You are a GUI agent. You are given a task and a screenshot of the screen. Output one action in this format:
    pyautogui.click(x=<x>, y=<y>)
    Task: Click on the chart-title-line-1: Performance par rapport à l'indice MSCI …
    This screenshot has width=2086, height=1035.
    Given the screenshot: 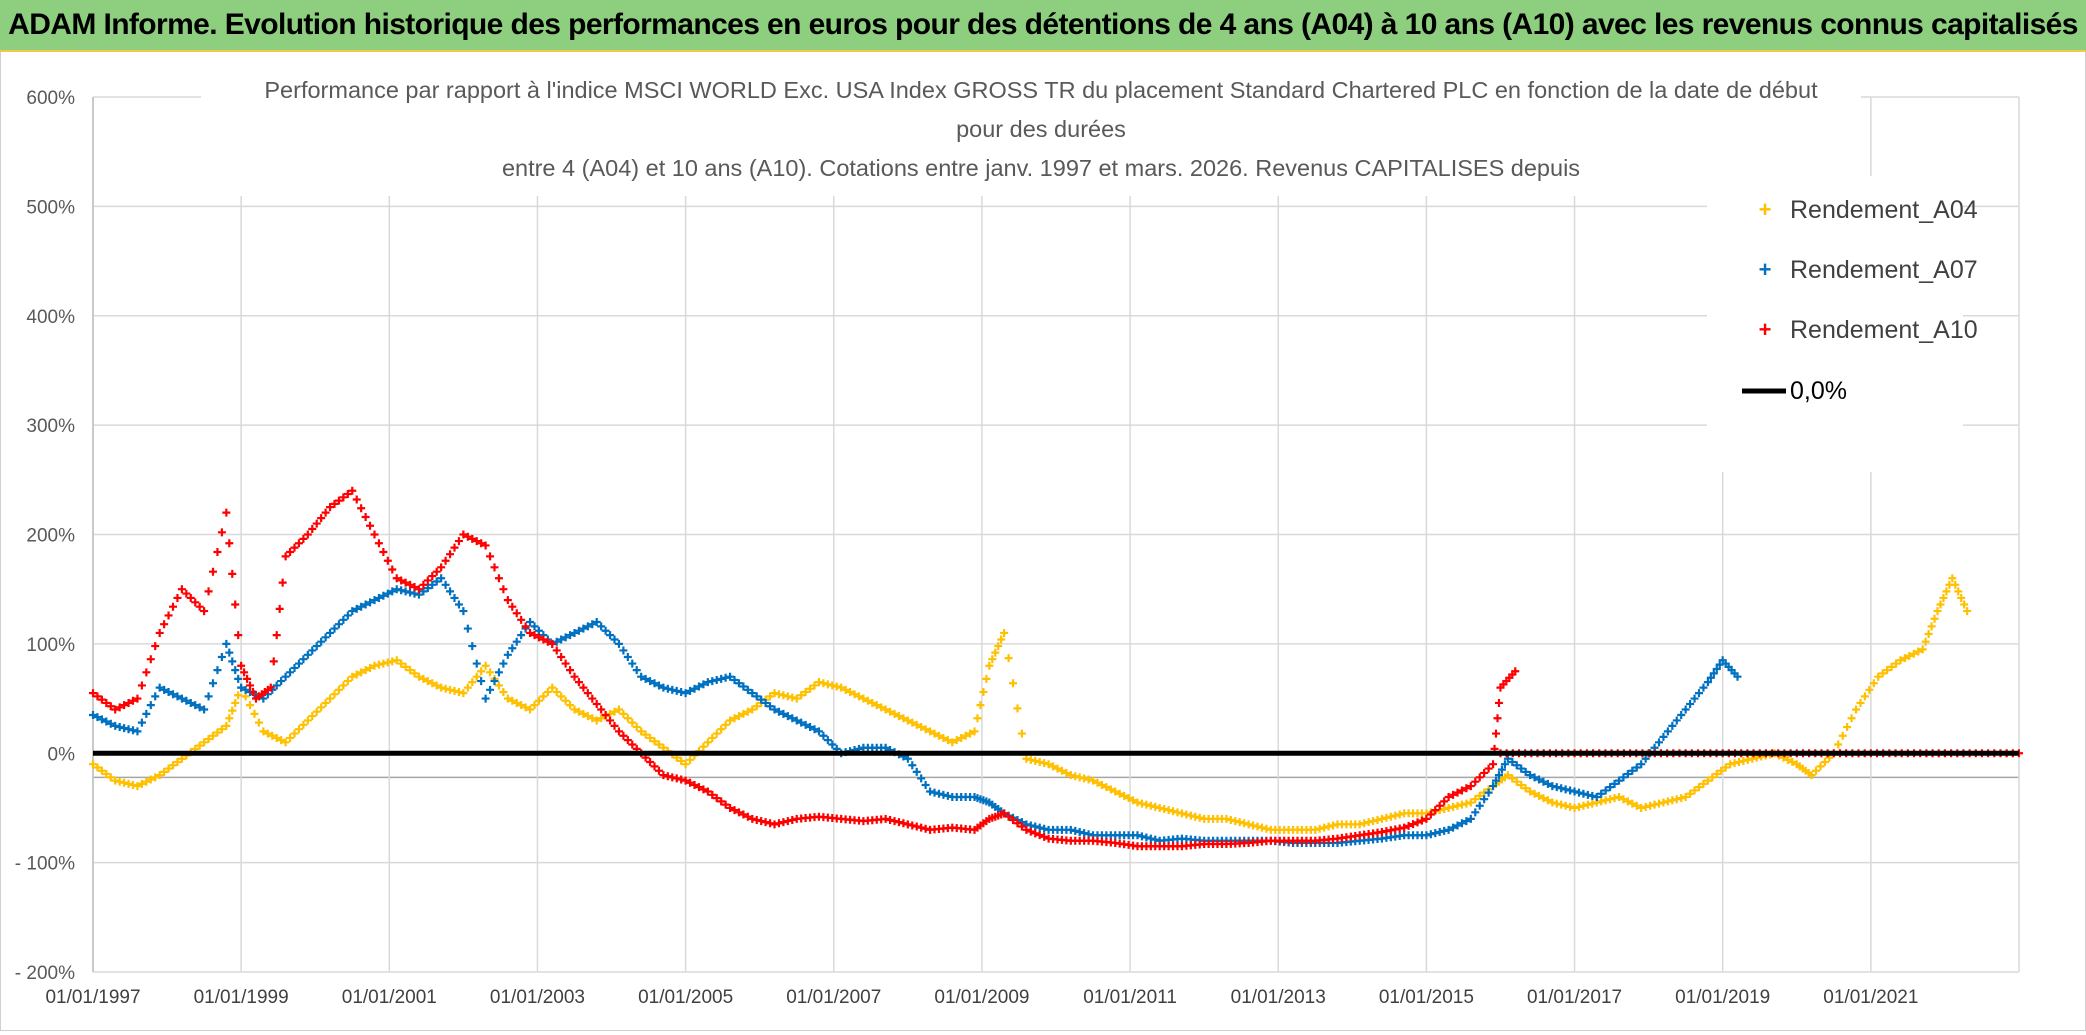 What is the action you would take?
    pyautogui.click(x=1041, y=90)
    